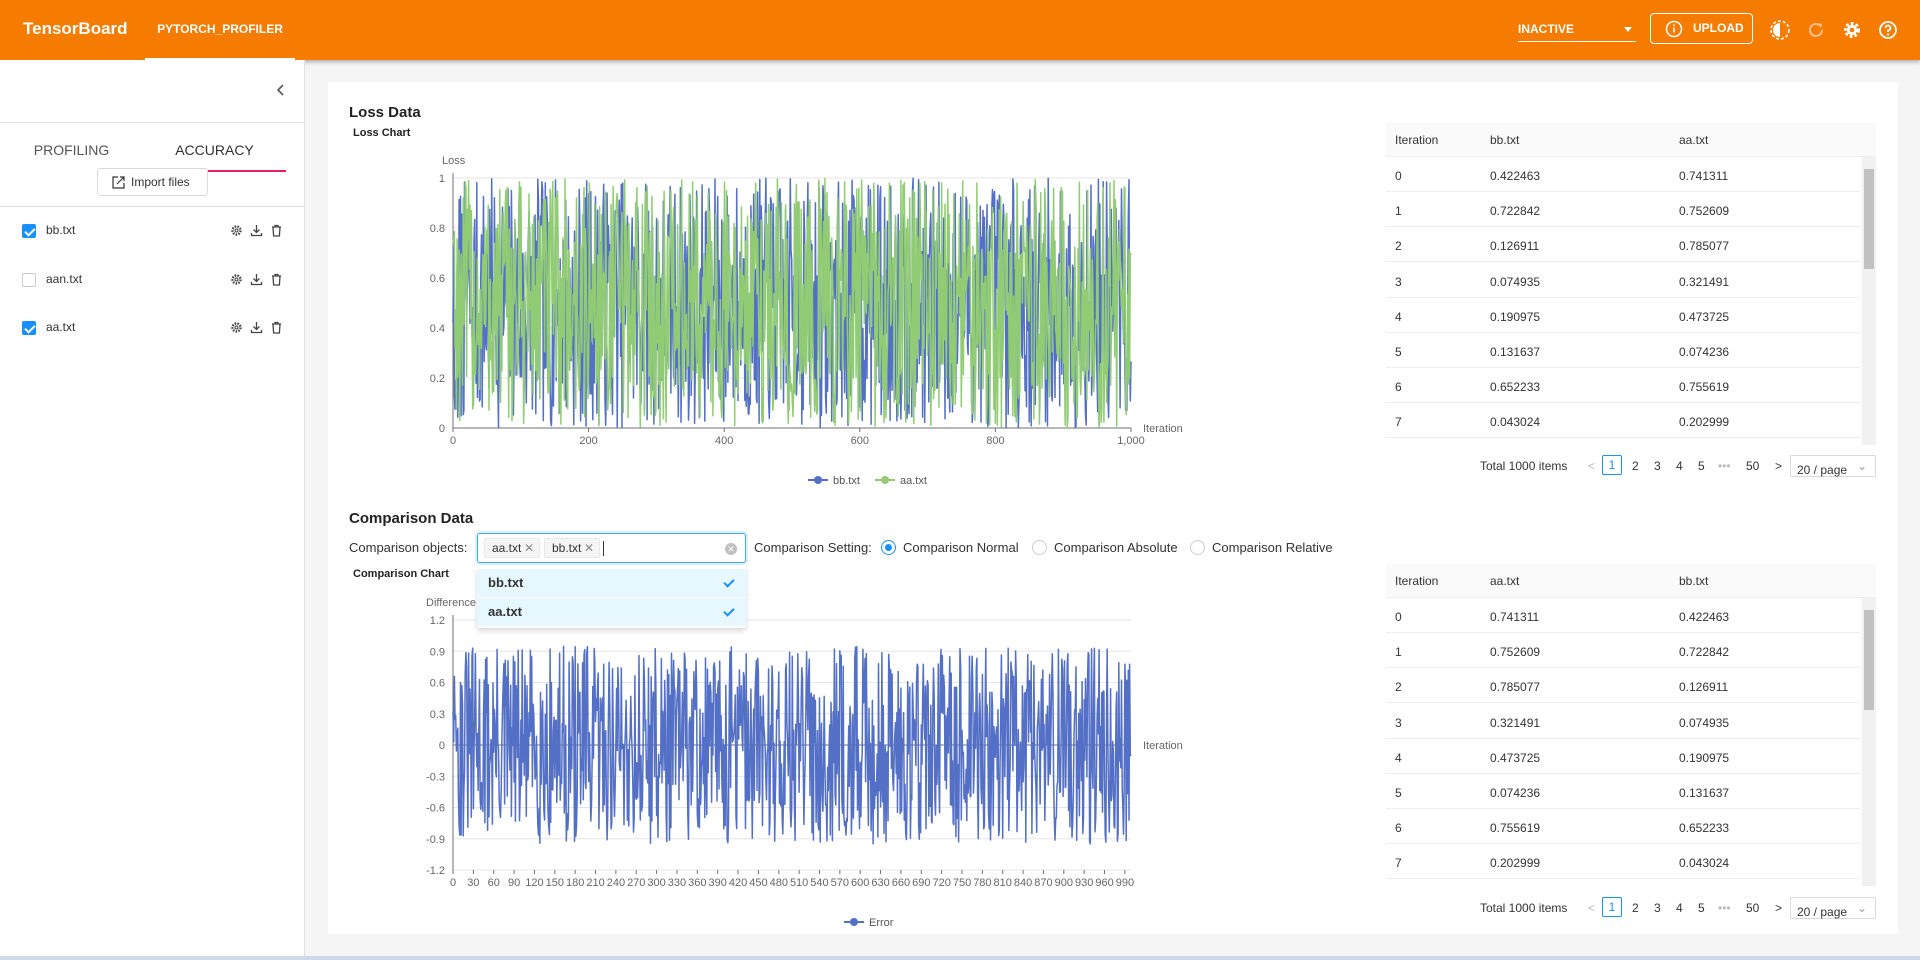 Image resolution: width=1920 pixels, height=960 pixels. What do you see at coordinates (1116, 547) in the screenshot?
I see `radio-label: Comparison Absolute` at bounding box center [1116, 547].